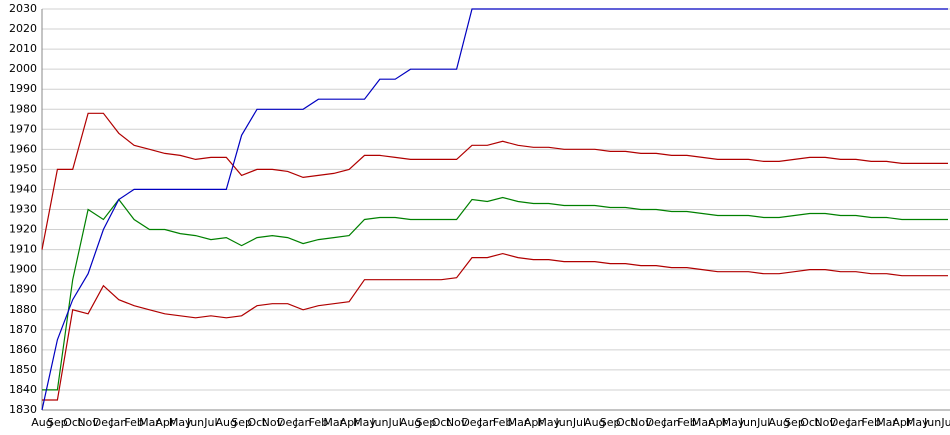  Describe the element at coordinates (23, 108) in the screenshot. I see `y-tick-label: 1980` at that location.